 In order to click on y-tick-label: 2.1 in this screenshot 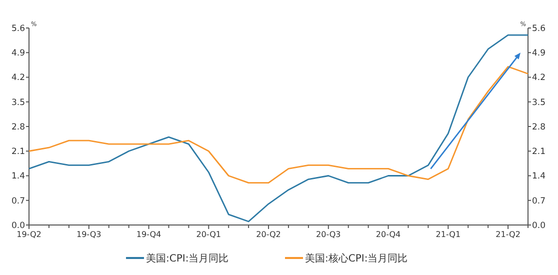, I will do `click(18, 152)`.